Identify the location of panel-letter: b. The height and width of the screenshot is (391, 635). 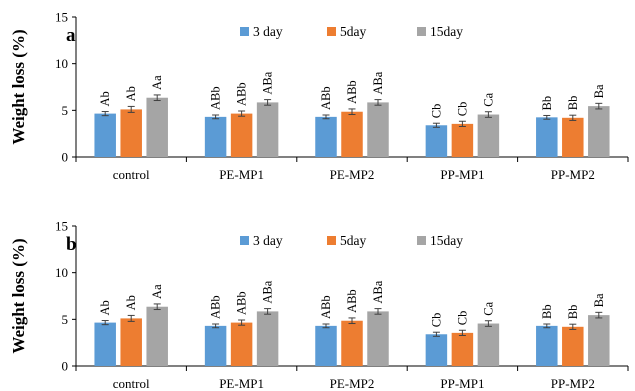
(71, 244).